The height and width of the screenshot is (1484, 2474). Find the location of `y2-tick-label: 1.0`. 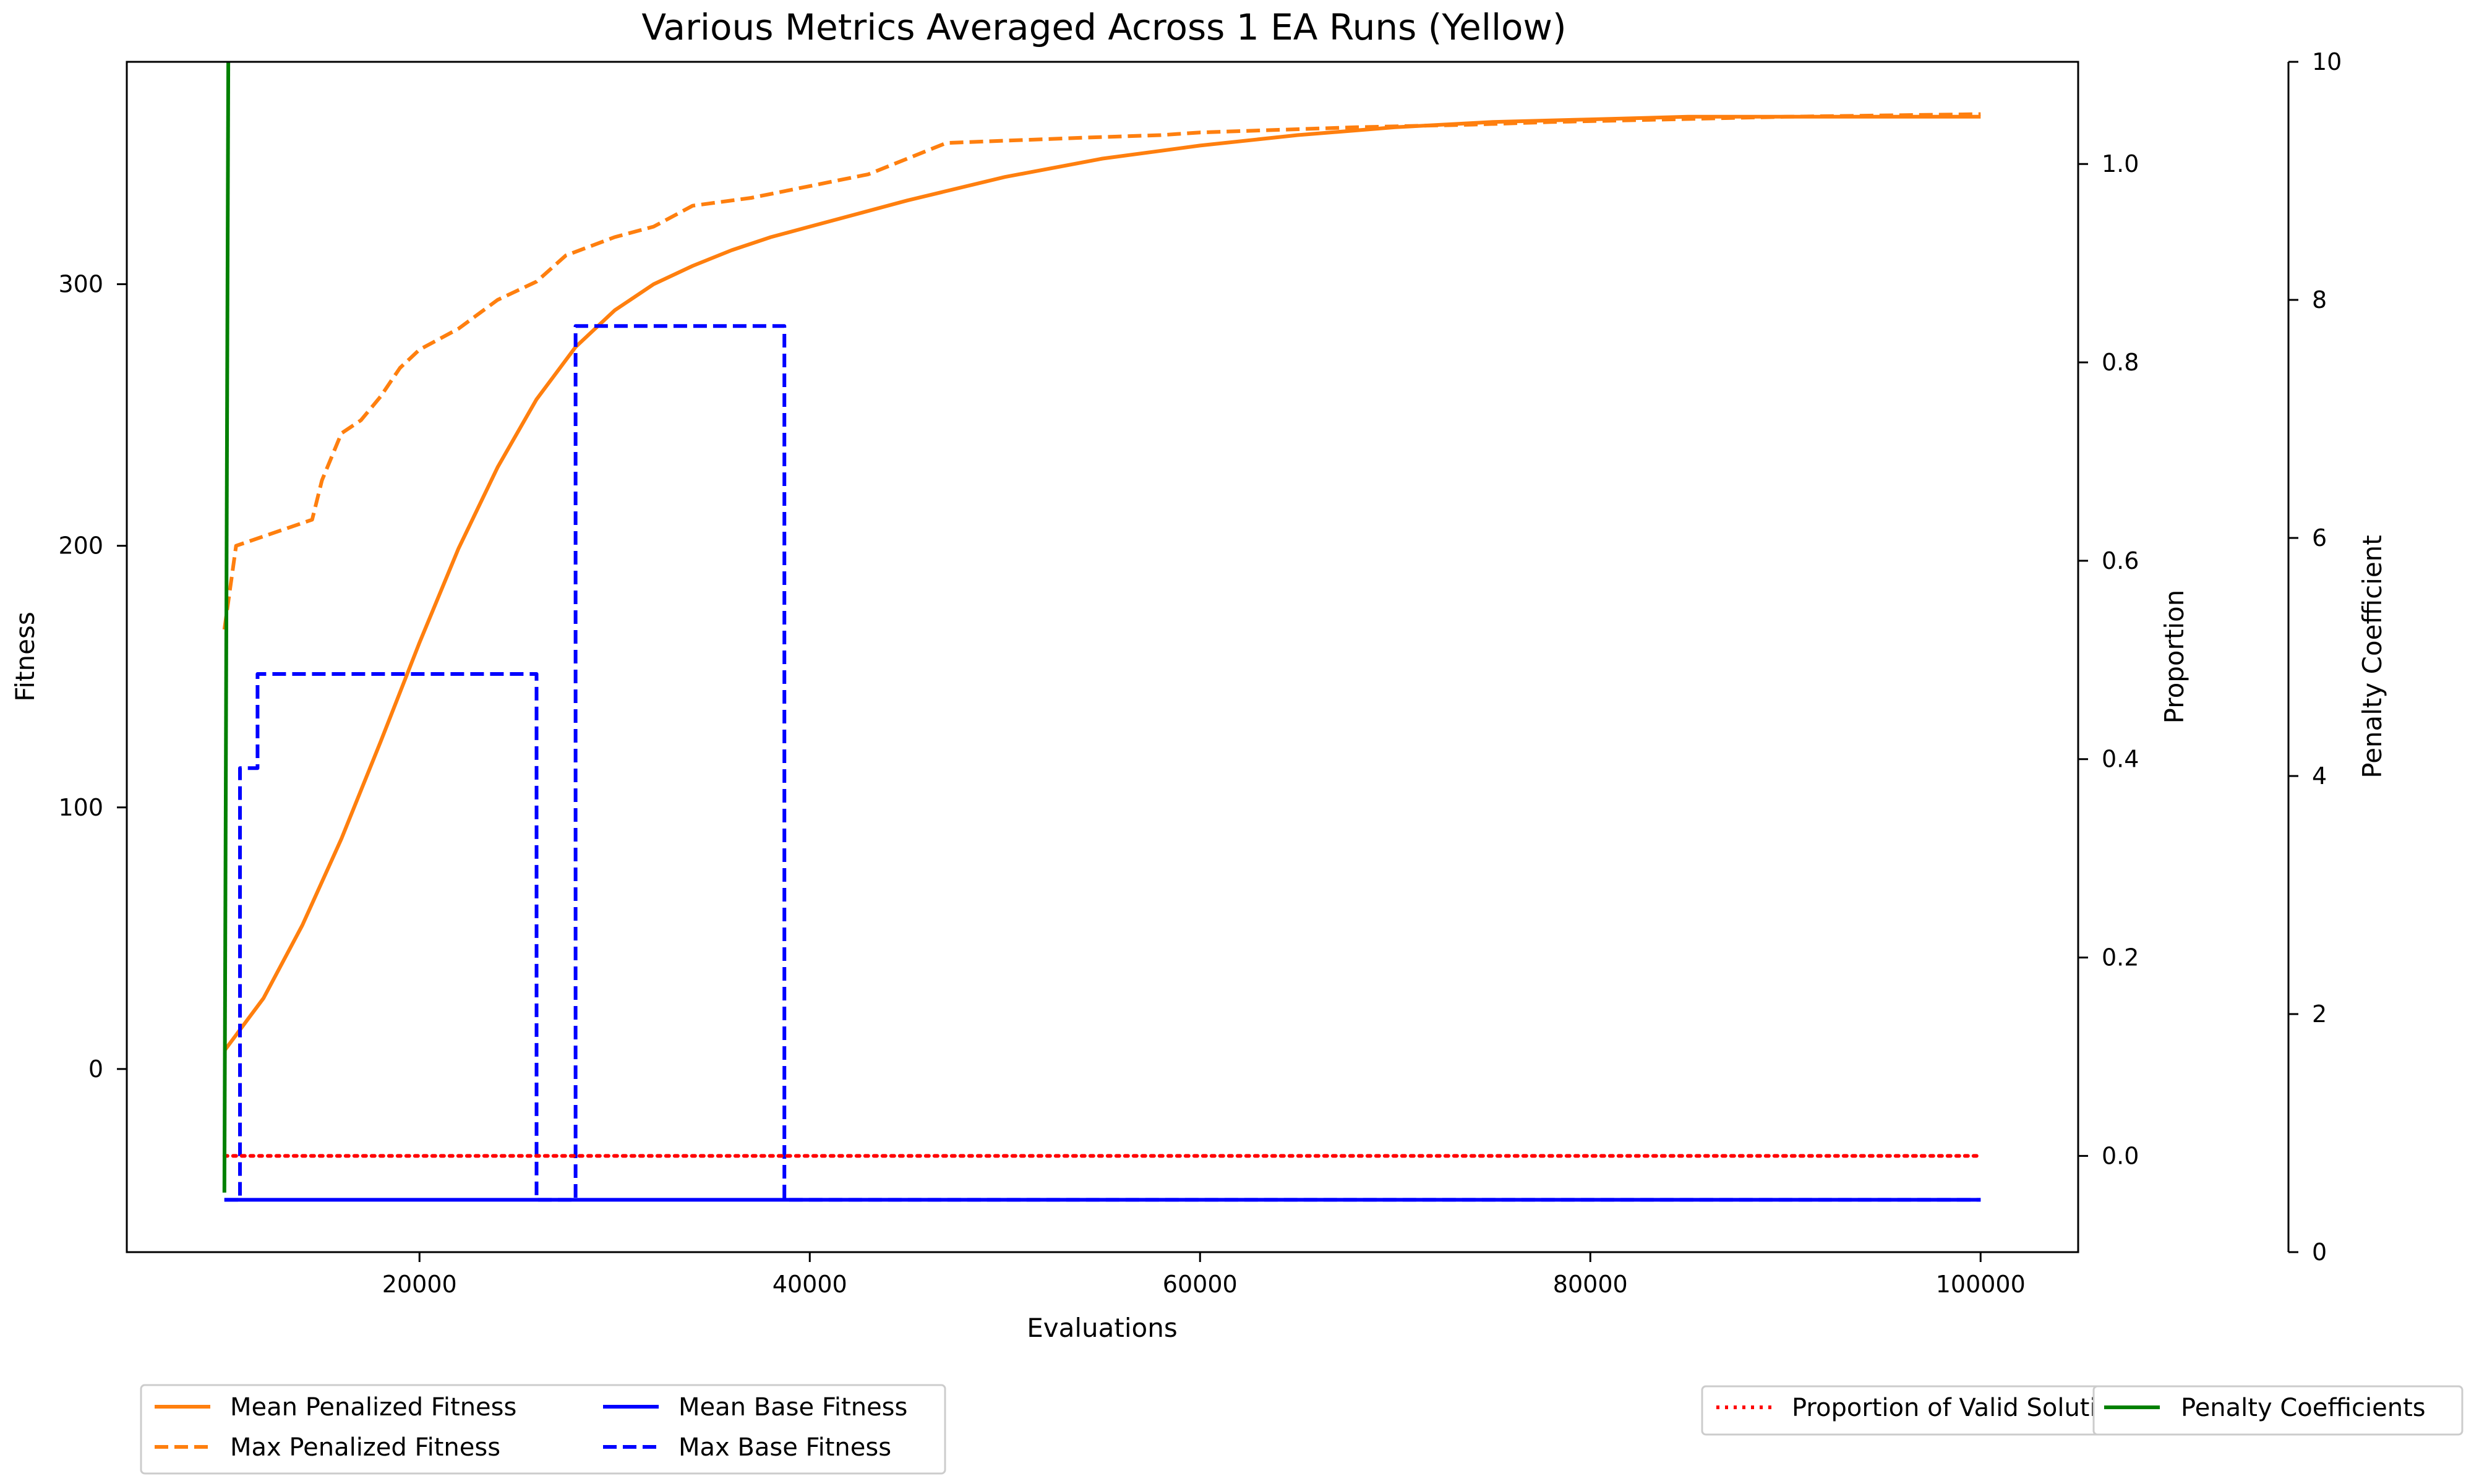

y2-tick-label: 1.0 is located at coordinates (2120, 163).